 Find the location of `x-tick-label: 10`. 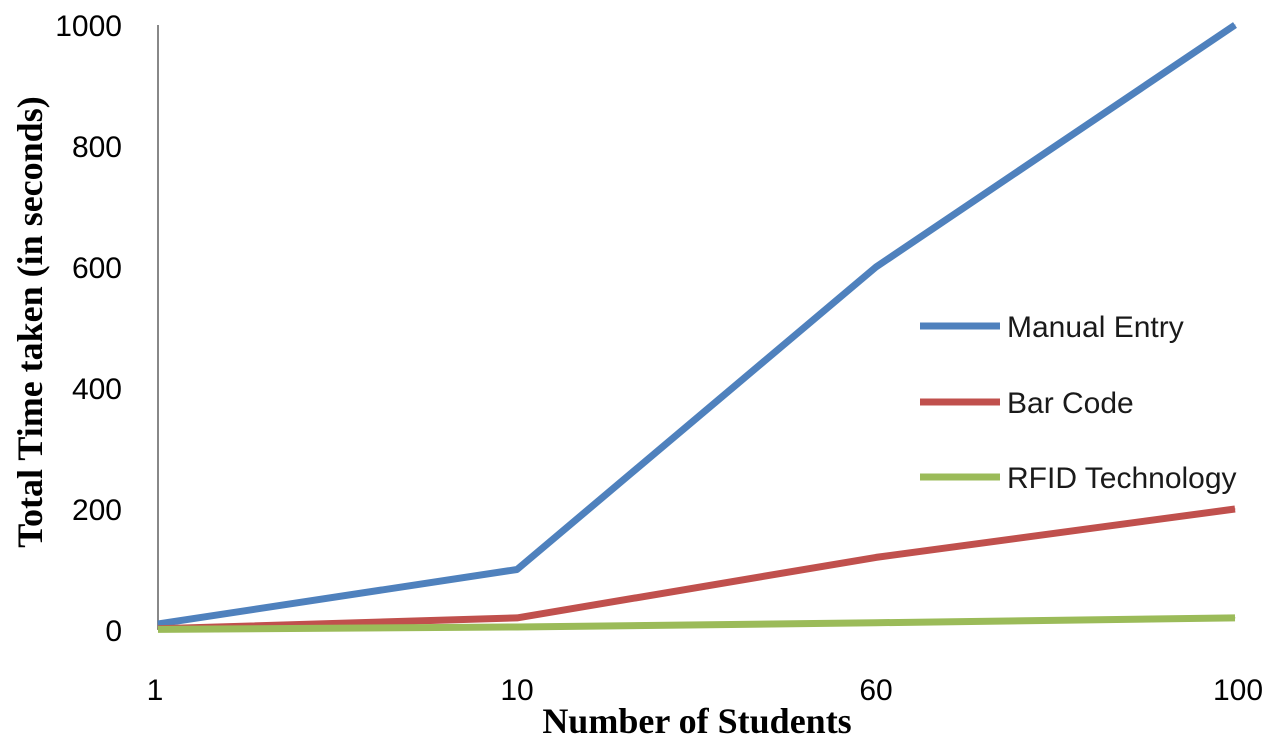

x-tick-label: 10 is located at coordinates (516, 690).